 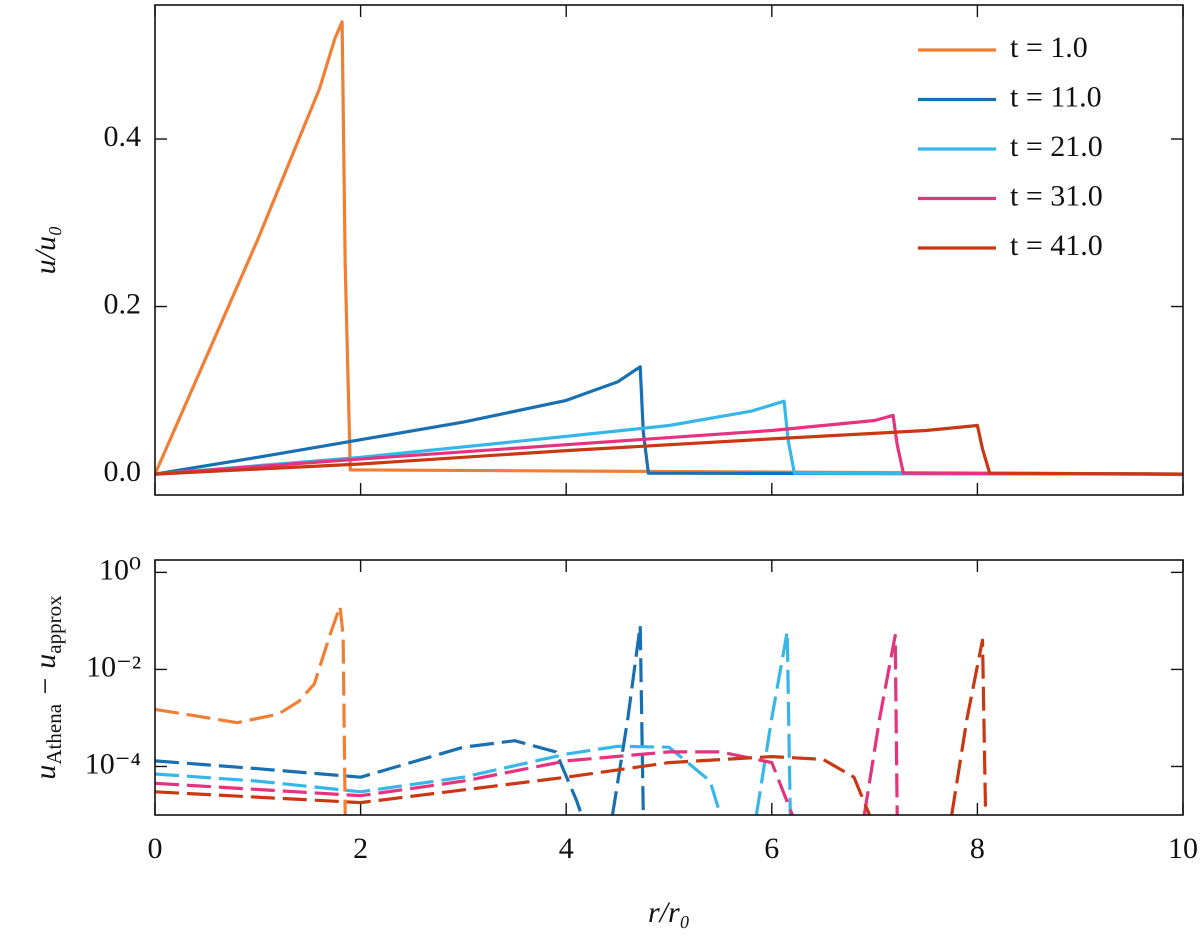 I want to click on legend-label: t = 11.0, so click(x=1056, y=96).